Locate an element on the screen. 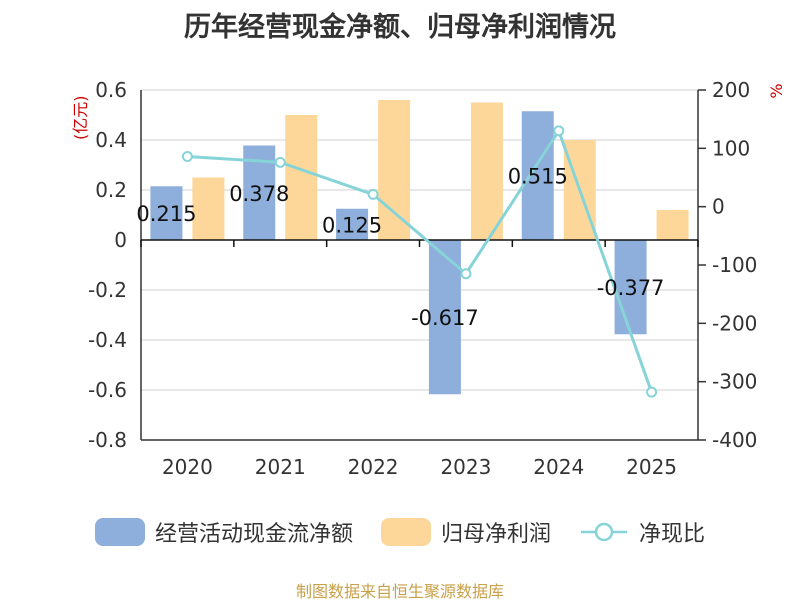 This screenshot has height=602, width=800. right-tick-label: -200 is located at coordinates (734, 323).